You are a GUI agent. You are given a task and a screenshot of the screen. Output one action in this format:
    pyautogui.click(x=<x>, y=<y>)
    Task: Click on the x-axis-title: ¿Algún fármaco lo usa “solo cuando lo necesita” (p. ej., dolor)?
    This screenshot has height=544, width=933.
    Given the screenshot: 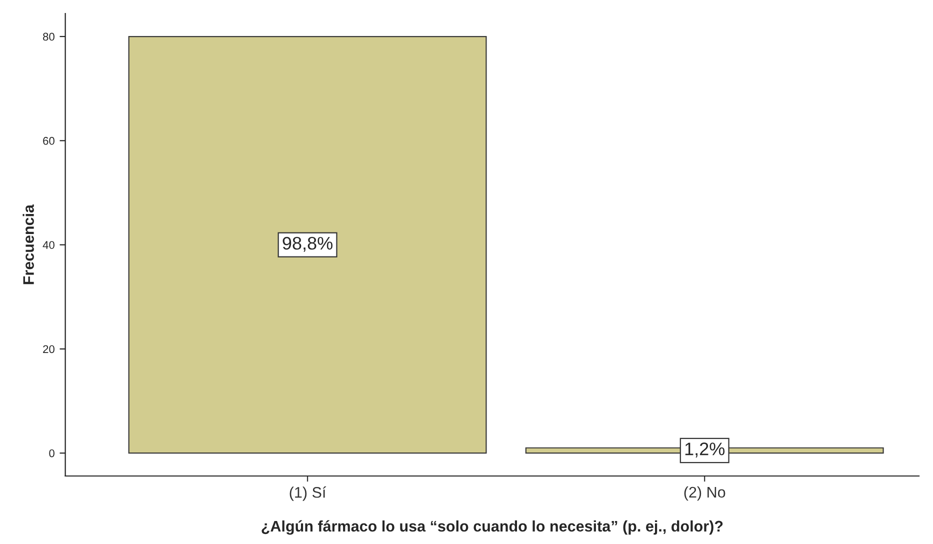 What is the action you would take?
    pyautogui.click(x=492, y=527)
    